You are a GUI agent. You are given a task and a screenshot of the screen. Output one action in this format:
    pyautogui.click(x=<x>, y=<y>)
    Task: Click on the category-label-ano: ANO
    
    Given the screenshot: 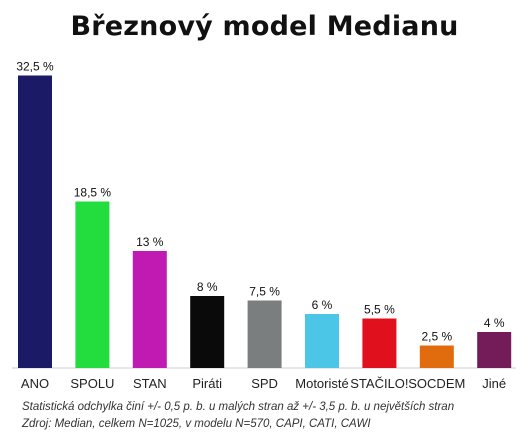 What is the action you would take?
    pyautogui.click(x=35, y=383)
    